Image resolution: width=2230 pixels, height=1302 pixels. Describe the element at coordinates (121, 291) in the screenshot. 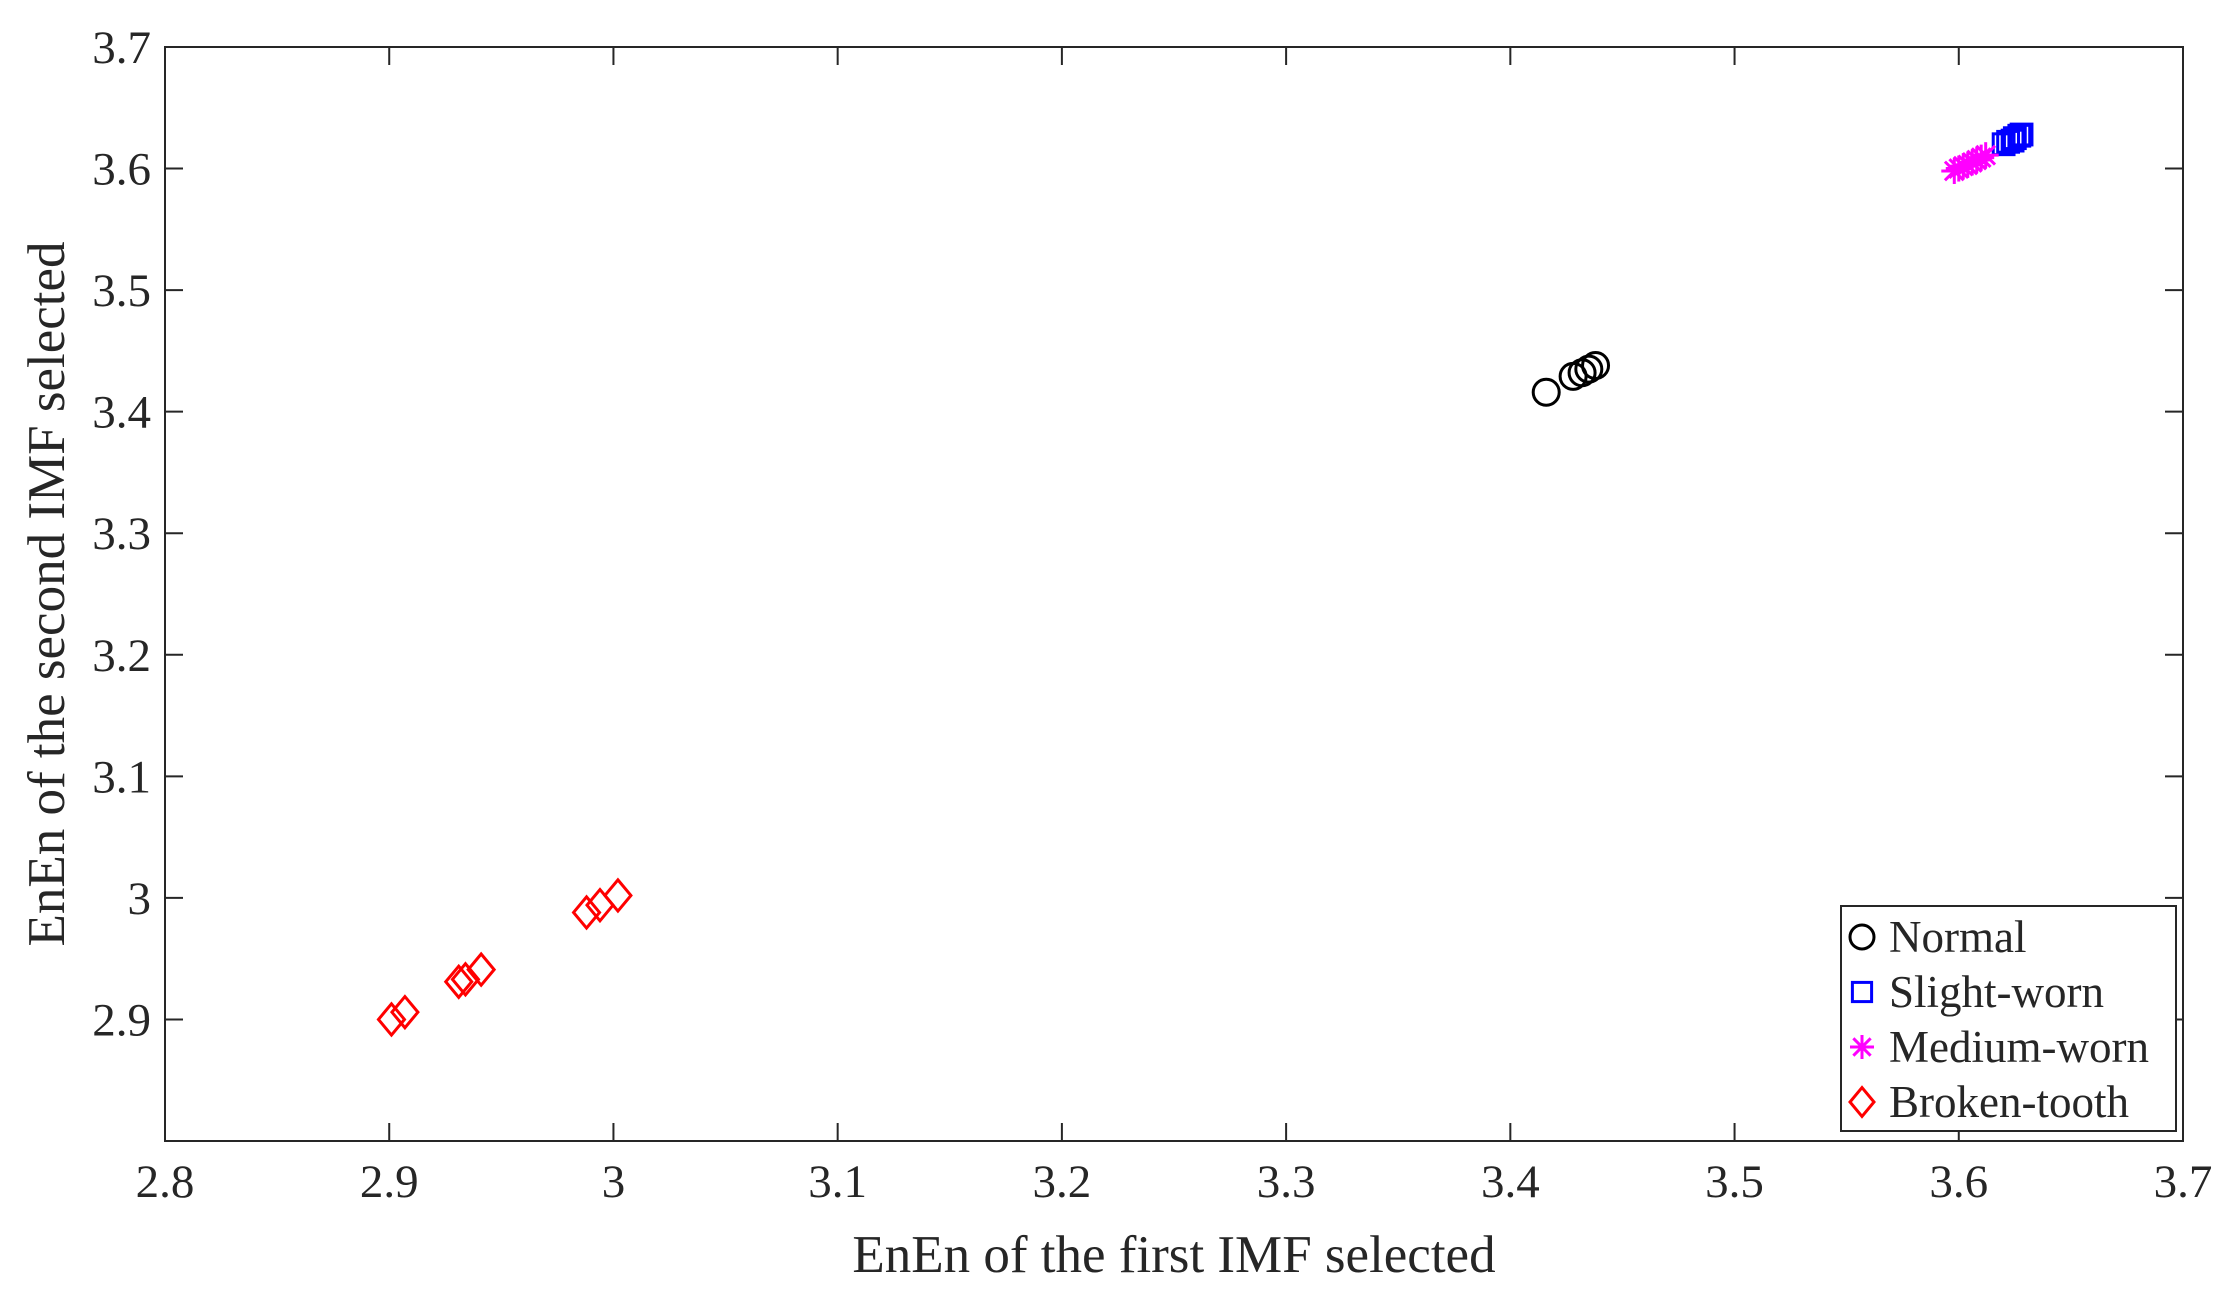

I see `y-tick-label: 3.5` at that location.